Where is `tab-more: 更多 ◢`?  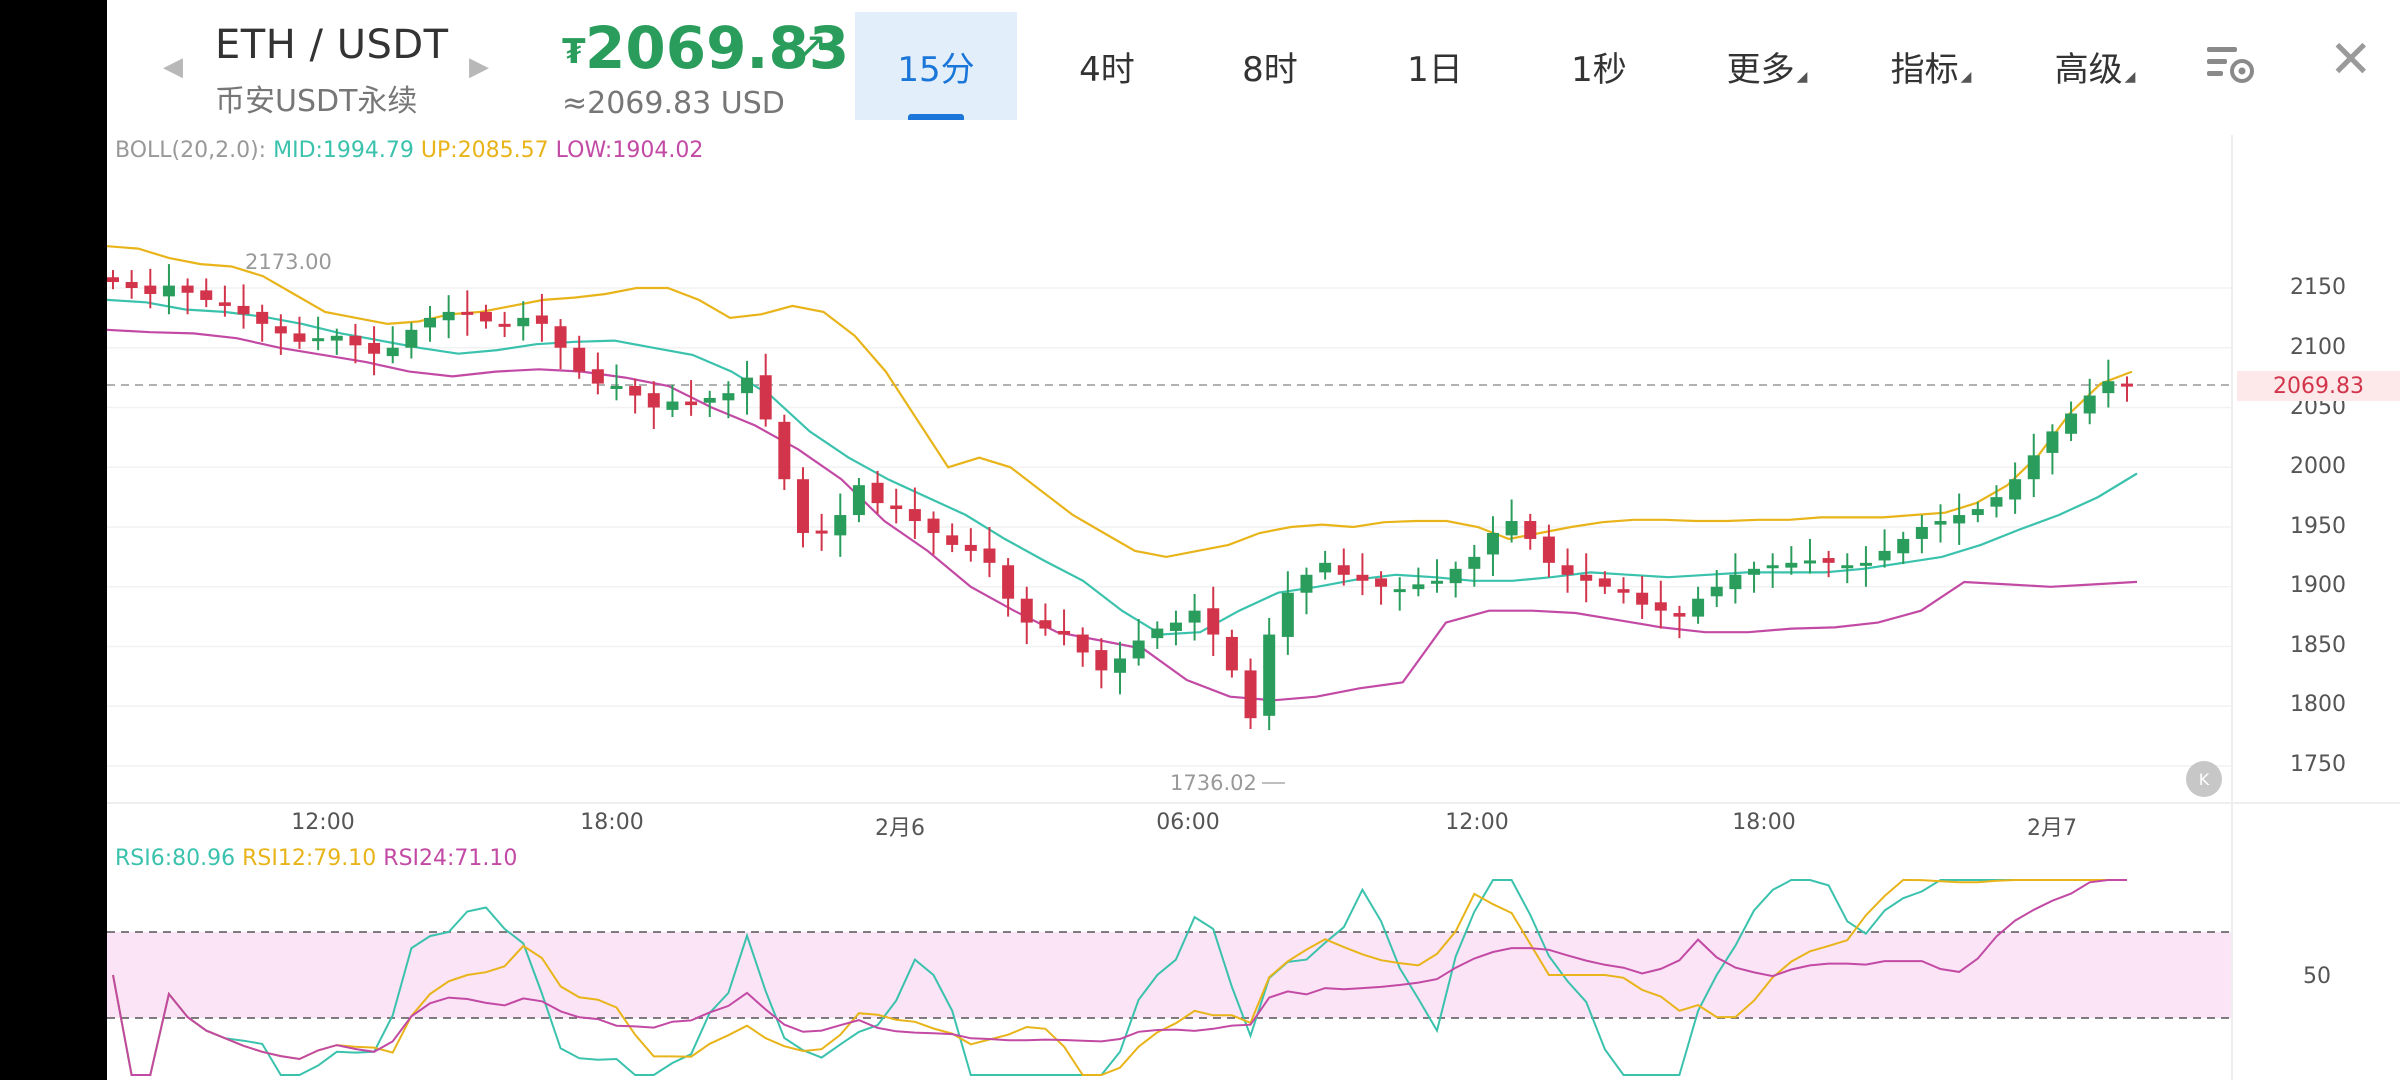 tab-more: 更多 ◢ is located at coordinates (1767, 66).